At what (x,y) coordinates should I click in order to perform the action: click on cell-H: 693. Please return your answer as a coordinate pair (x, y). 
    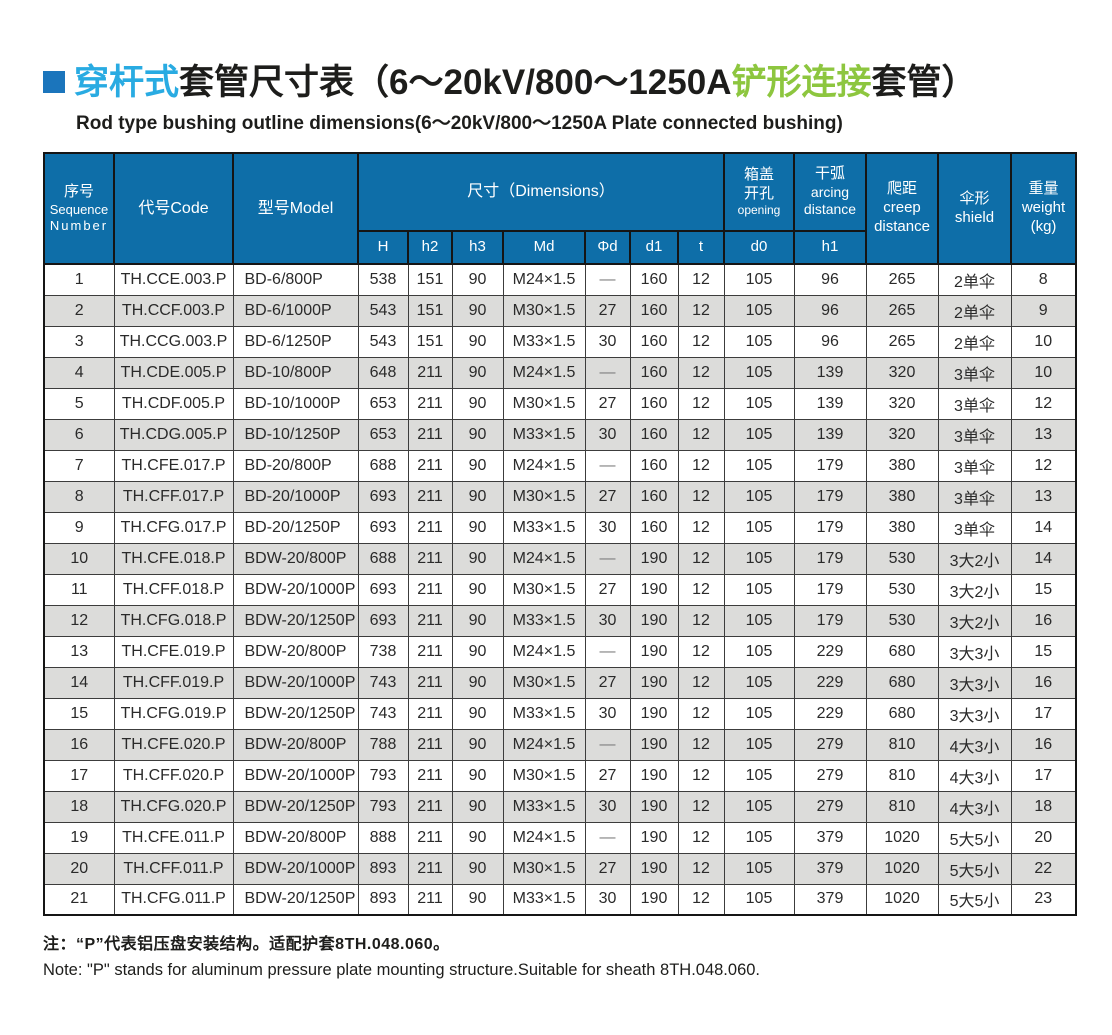
    Looking at the image, I should click on (383, 496).